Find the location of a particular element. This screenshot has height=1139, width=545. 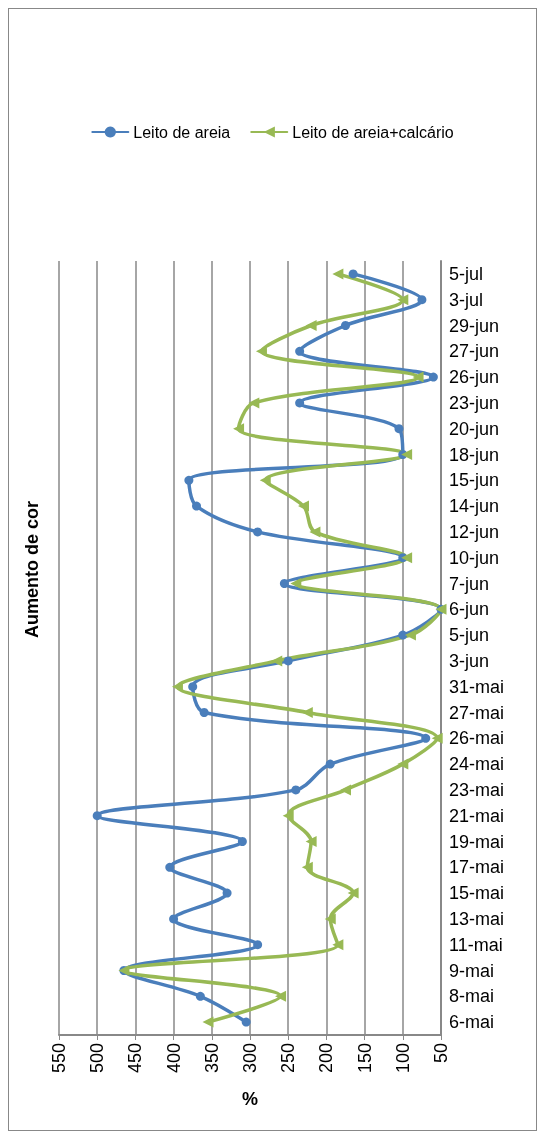

y-tick-label: 15-jun is located at coordinates (474, 480).